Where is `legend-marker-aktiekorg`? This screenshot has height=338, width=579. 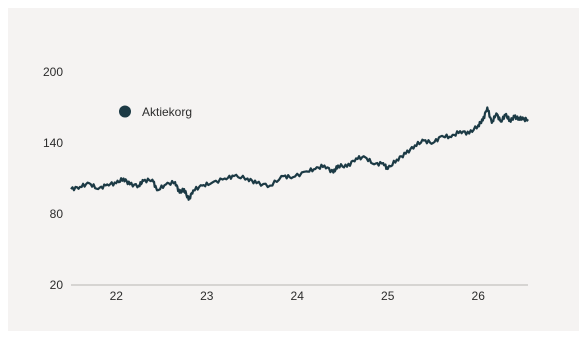
legend-marker-aktiekorg is located at coordinates (125, 111).